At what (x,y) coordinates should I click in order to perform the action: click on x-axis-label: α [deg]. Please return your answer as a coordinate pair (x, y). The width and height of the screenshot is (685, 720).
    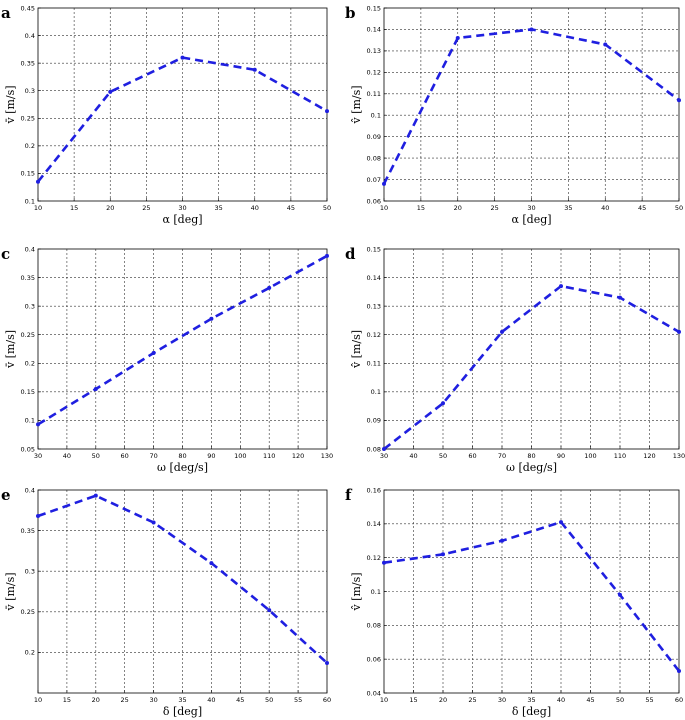
    Looking at the image, I should click on (531, 219).